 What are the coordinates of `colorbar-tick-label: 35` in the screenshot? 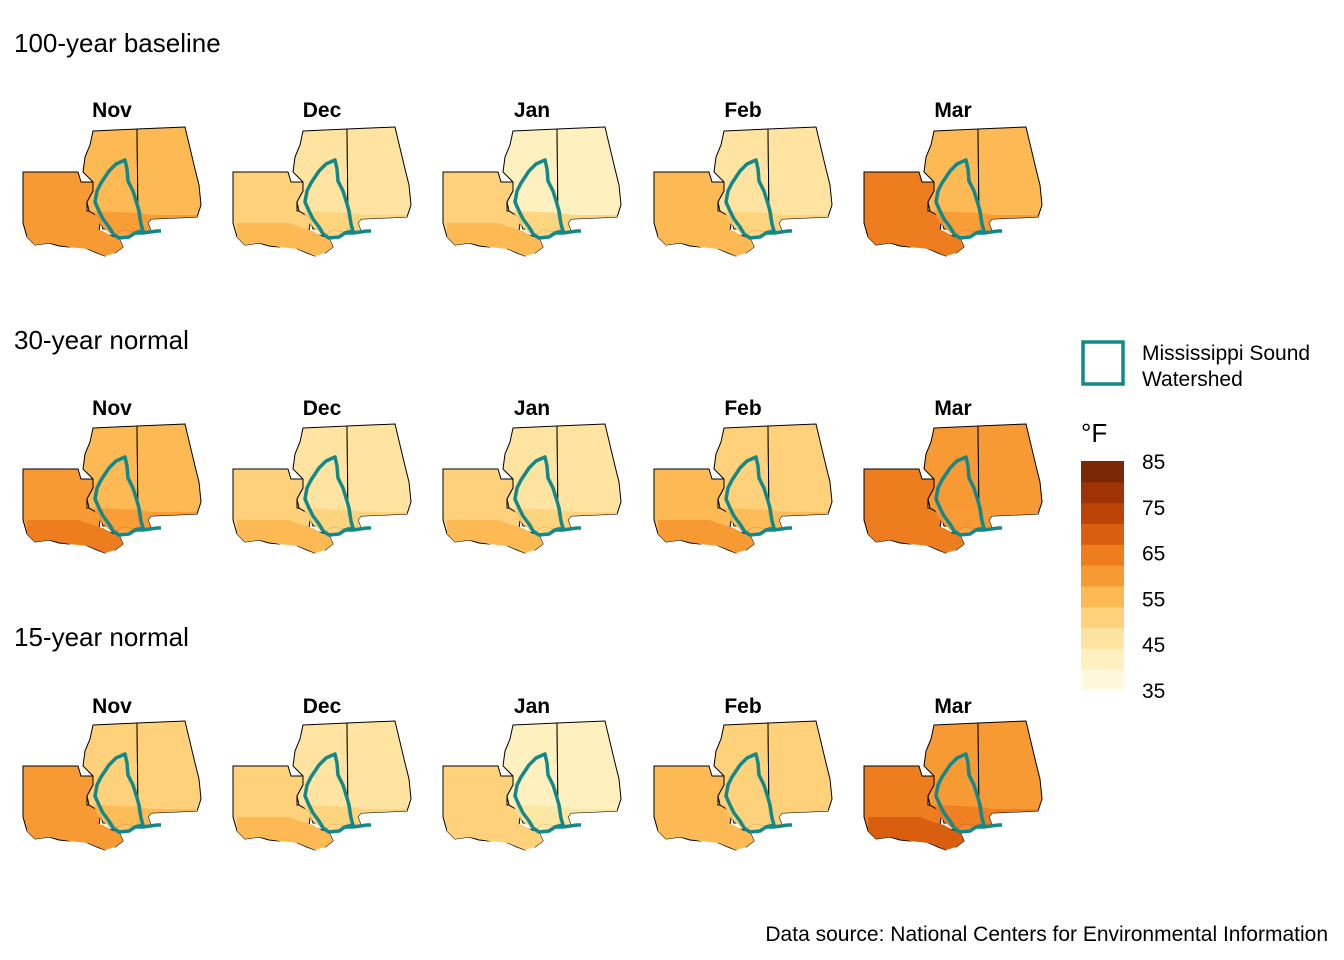 It's located at (1153, 691).